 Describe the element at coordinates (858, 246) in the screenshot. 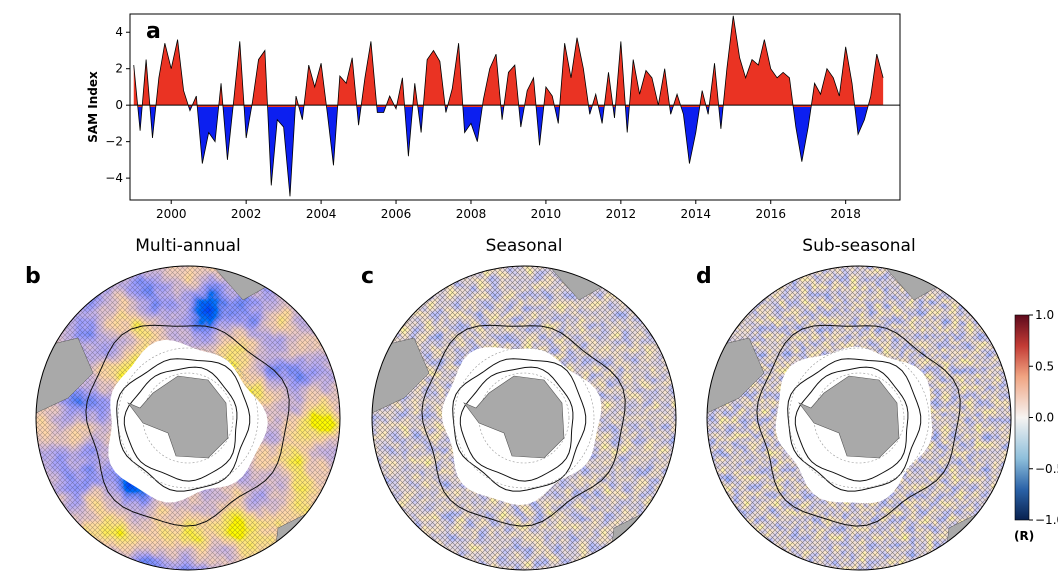

I see `map-title: Sub-seasonal` at that location.